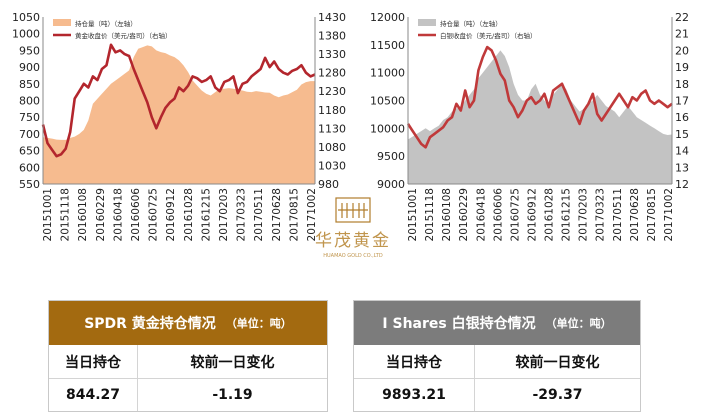 This screenshot has height=418, width=708. What do you see at coordinates (206, 214) in the screenshot?
I see `gold-x-tick-label: 20161215` at bounding box center [206, 214].